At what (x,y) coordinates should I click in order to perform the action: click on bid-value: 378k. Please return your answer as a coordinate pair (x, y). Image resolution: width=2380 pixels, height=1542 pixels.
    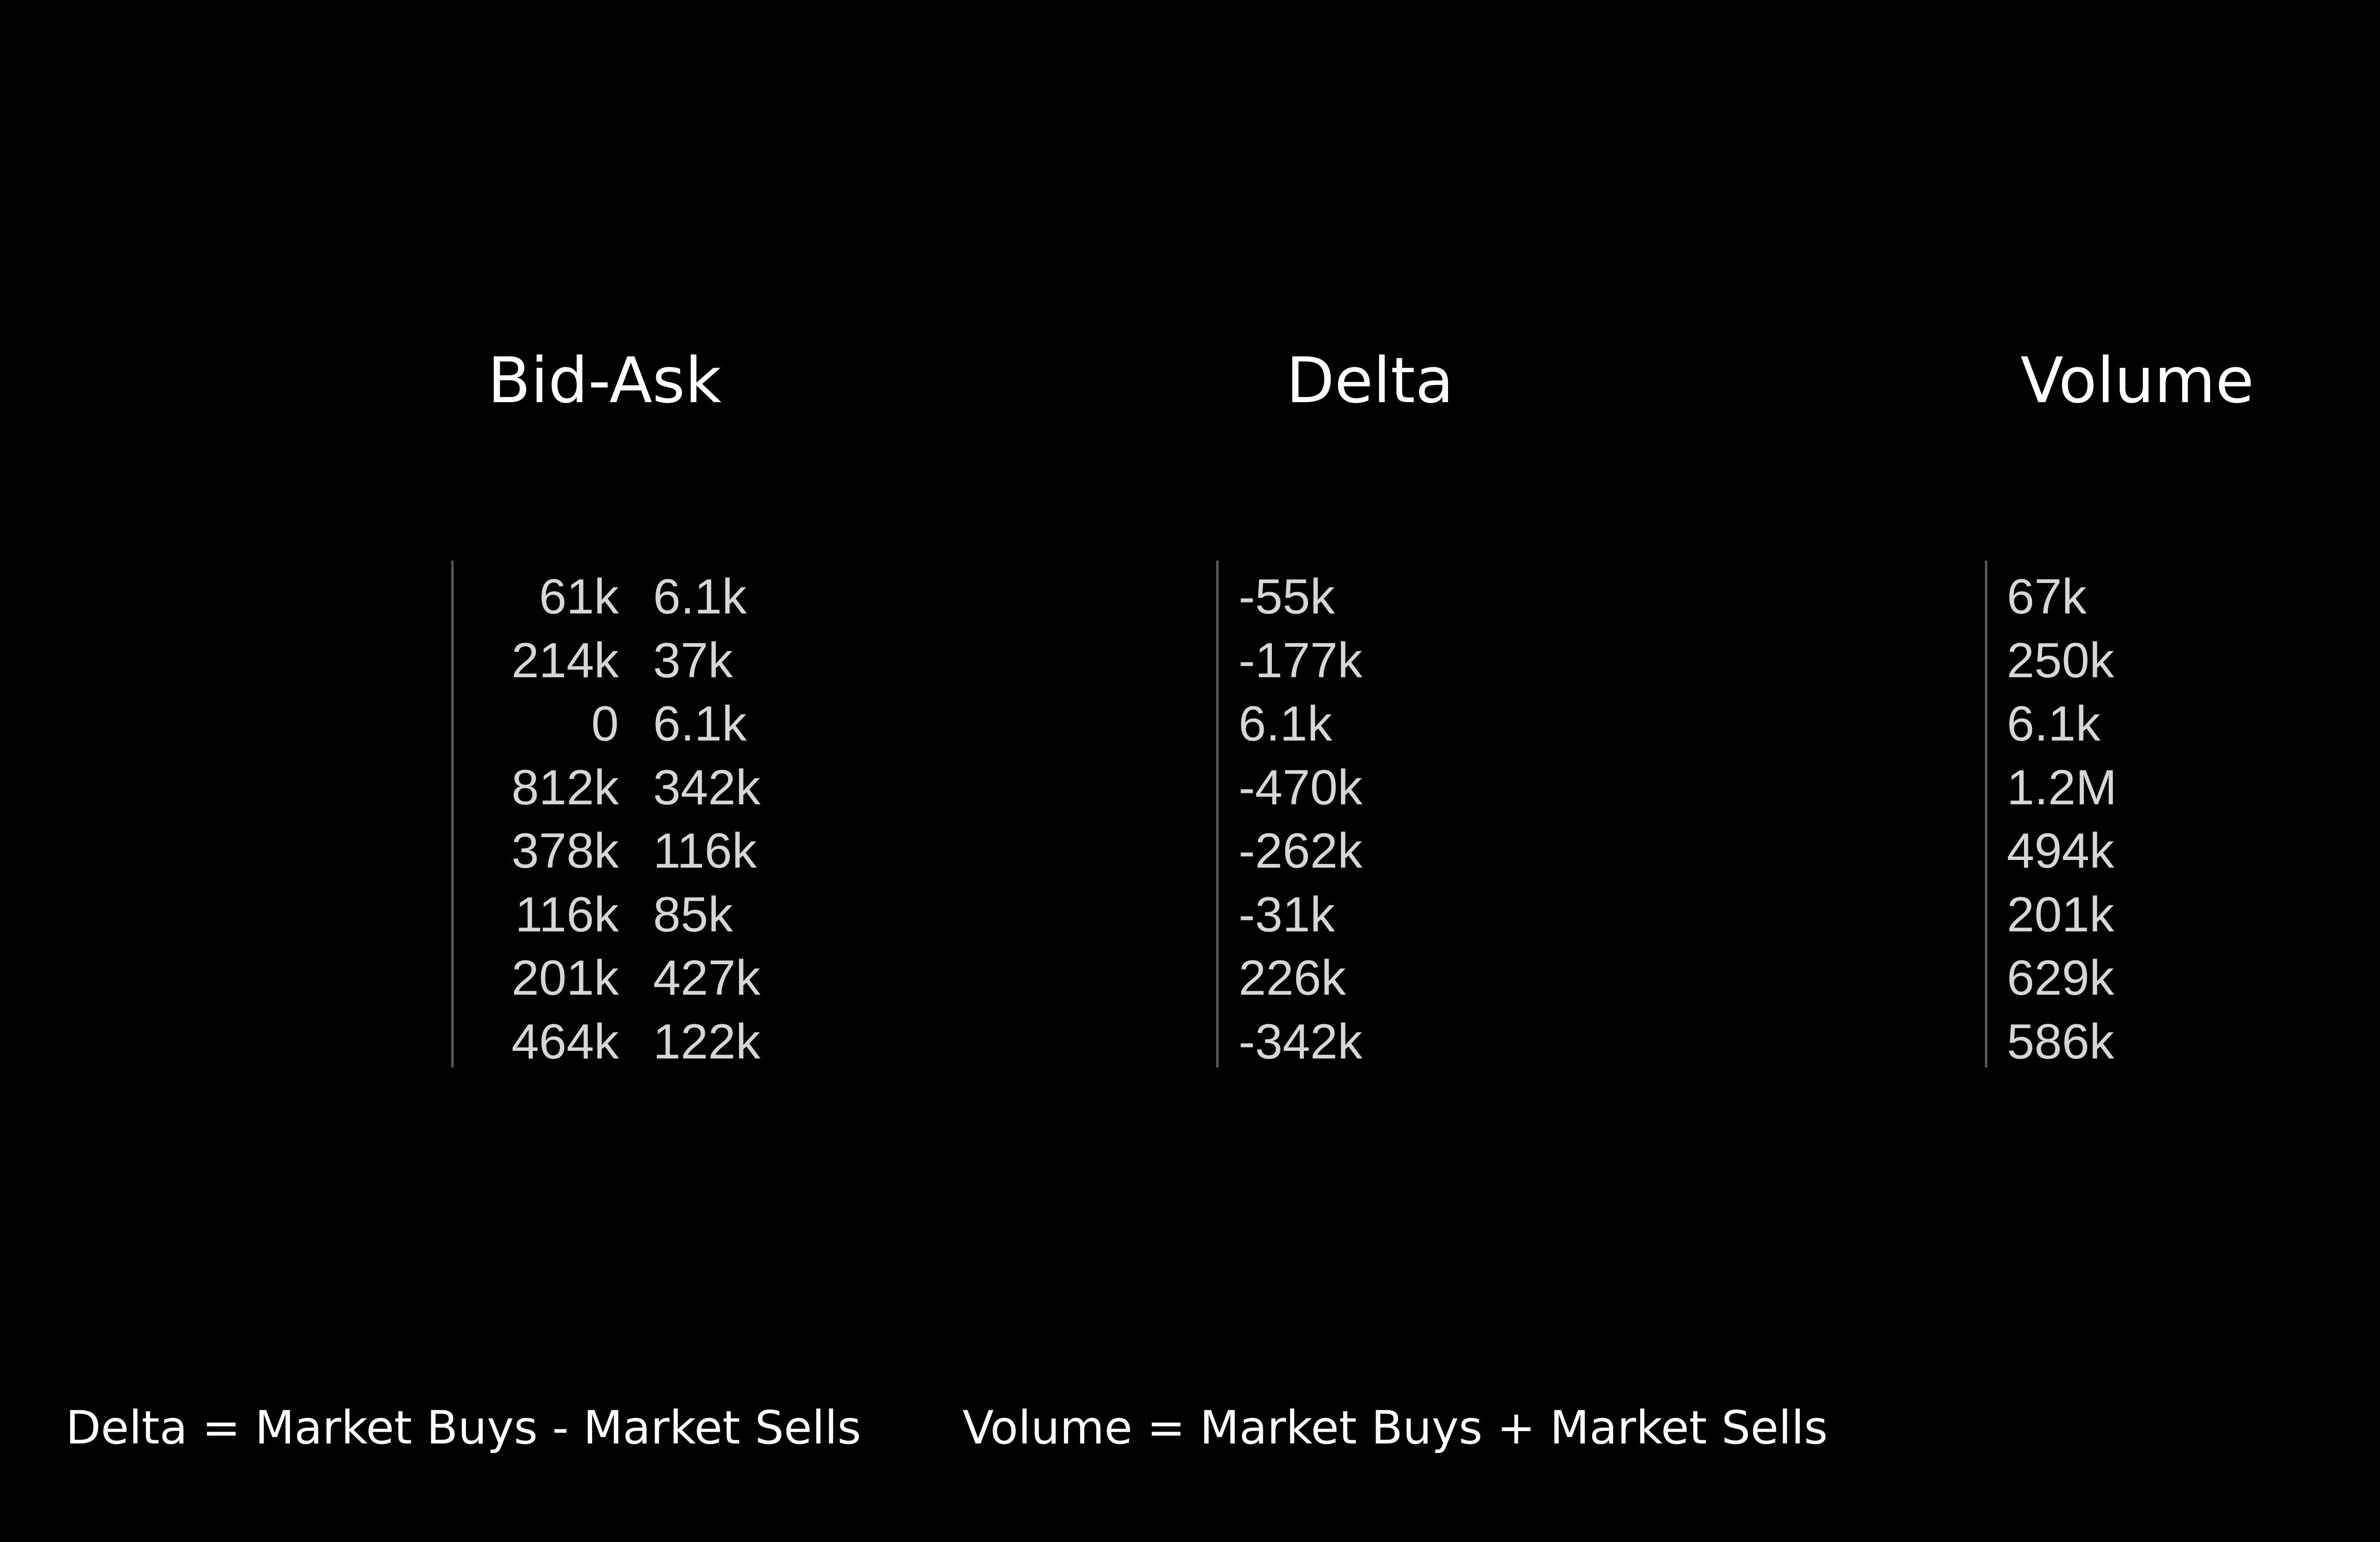
    Looking at the image, I should click on (565, 851).